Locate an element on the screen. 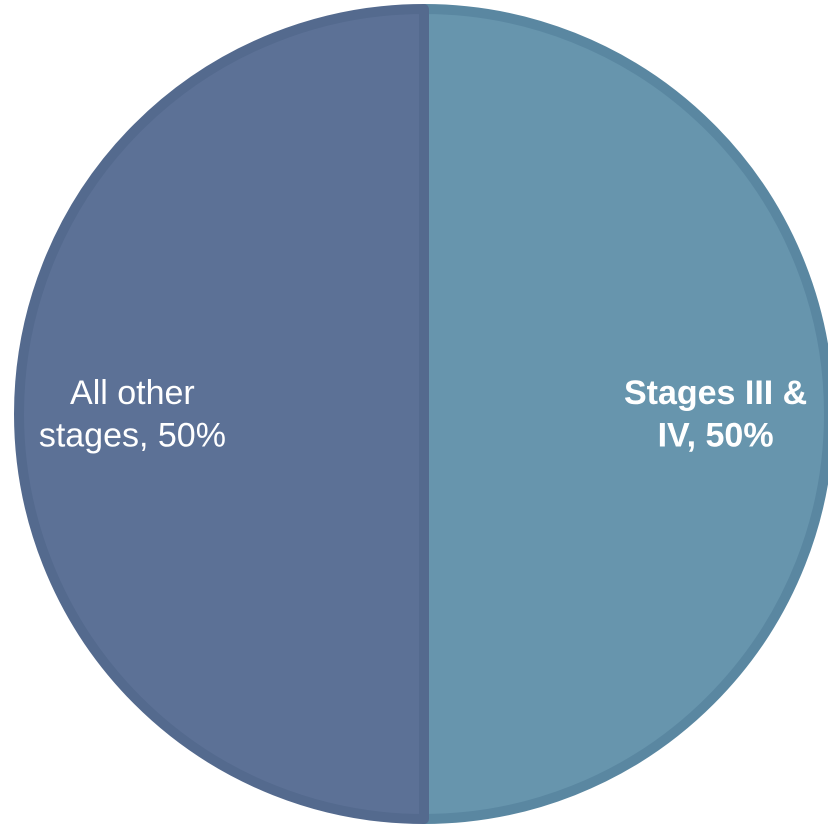  slice-label-line: stages, 50% is located at coordinates (132, 436).